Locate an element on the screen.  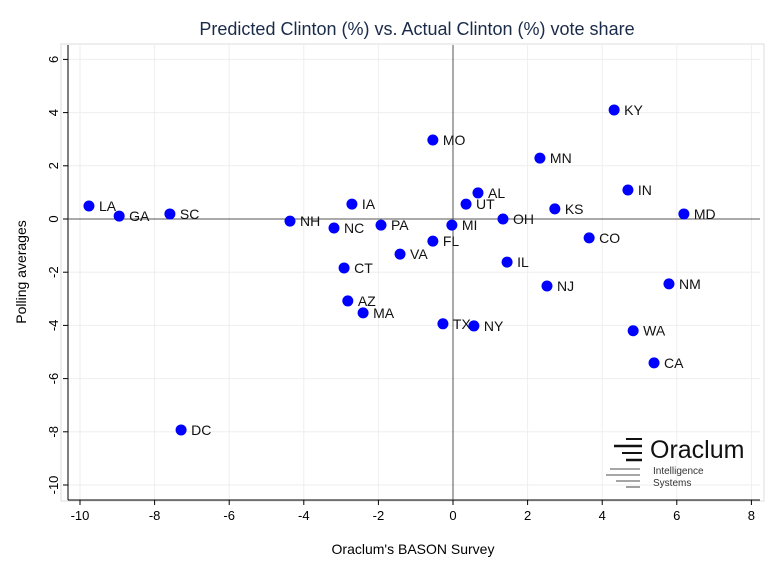
point-tx is located at coordinates (443, 324).